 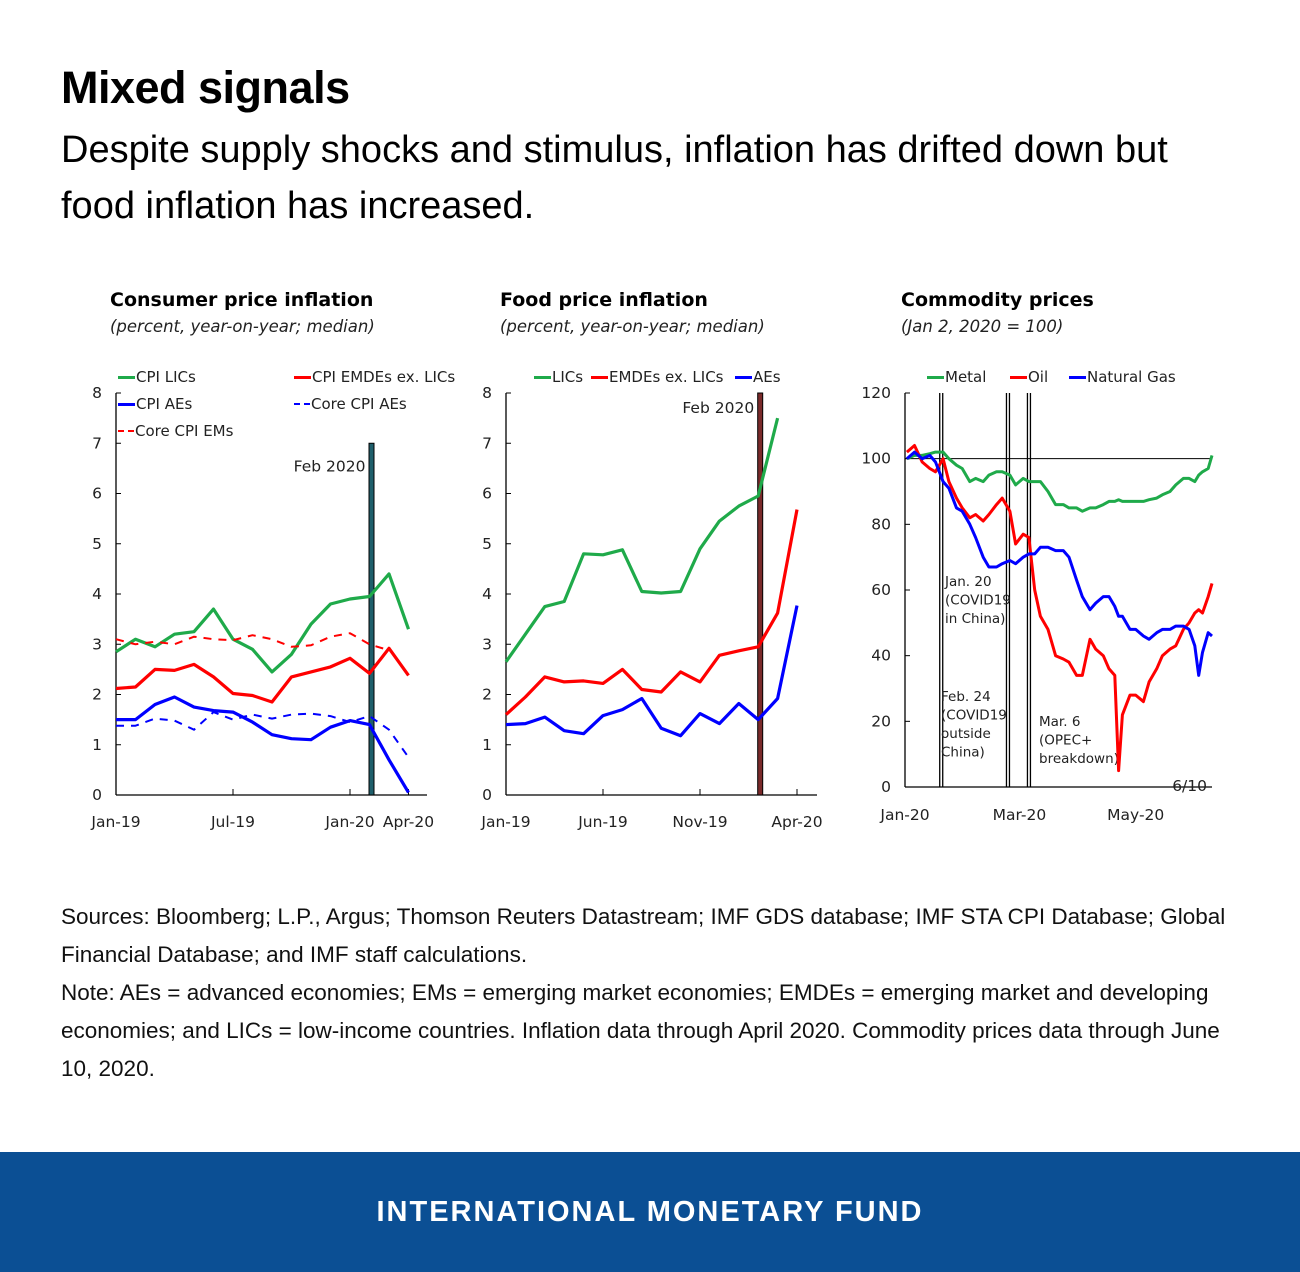 What do you see at coordinates (487, 443) in the screenshot?
I see `y-tick-label: 7` at bounding box center [487, 443].